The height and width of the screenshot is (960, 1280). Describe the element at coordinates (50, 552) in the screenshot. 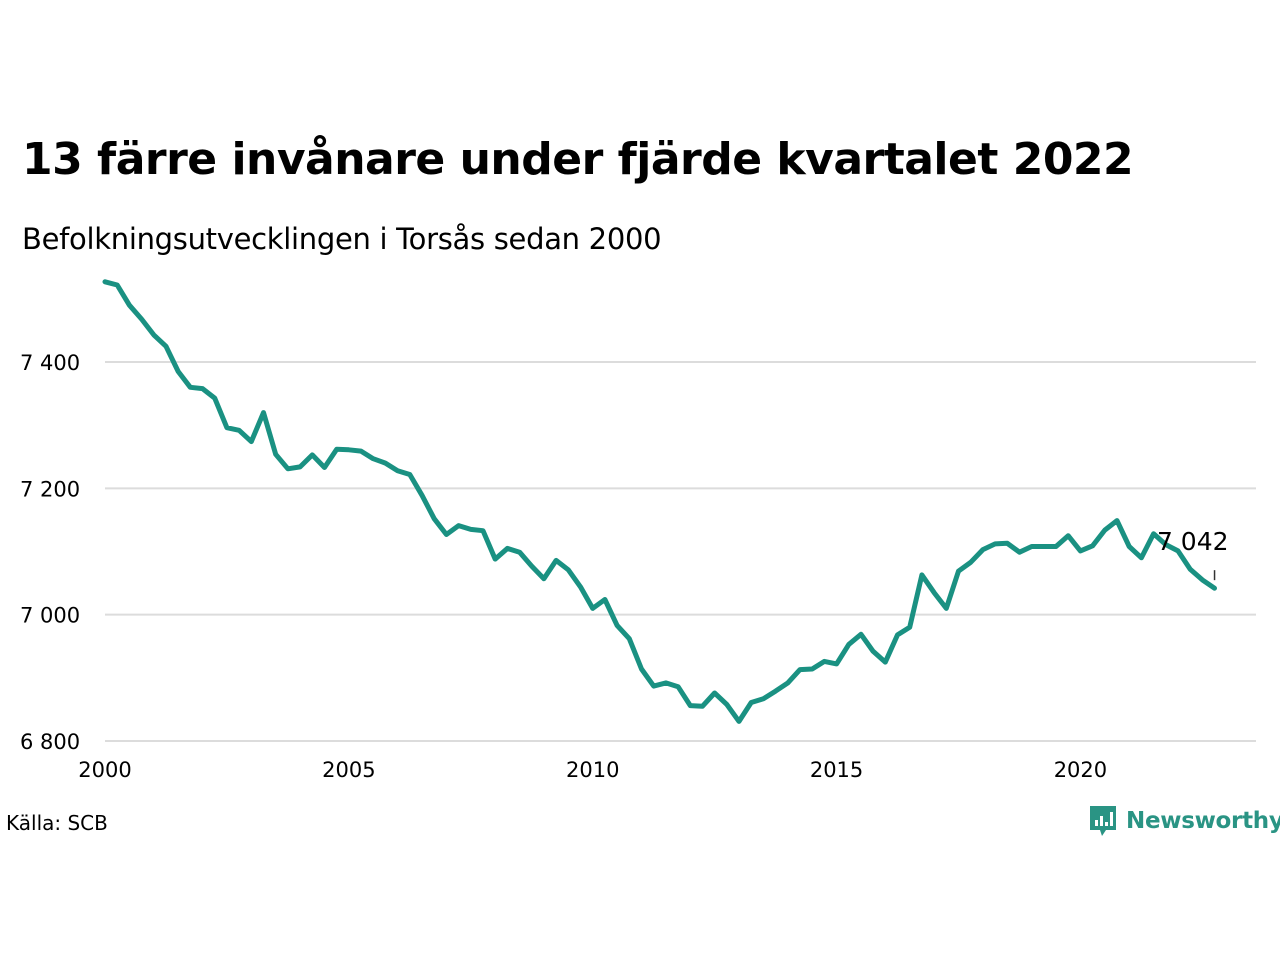

I see `y-axis-ticks: 6 800 7 000 7 200 7 400` at that location.